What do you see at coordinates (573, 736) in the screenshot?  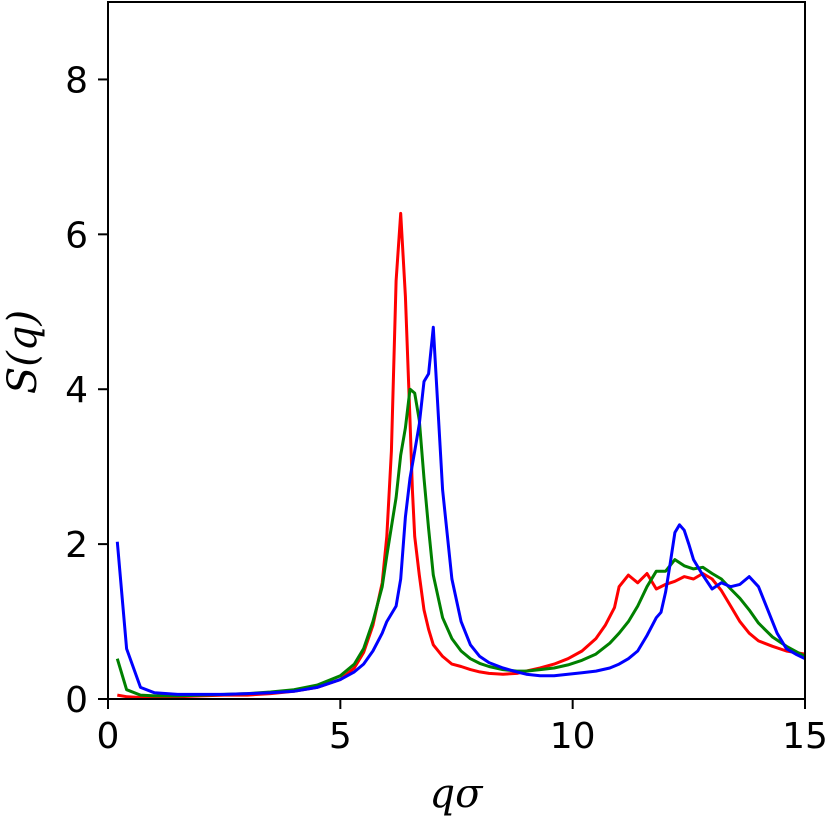 I see `x-tick-label: 10` at bounding box center [573, 736].